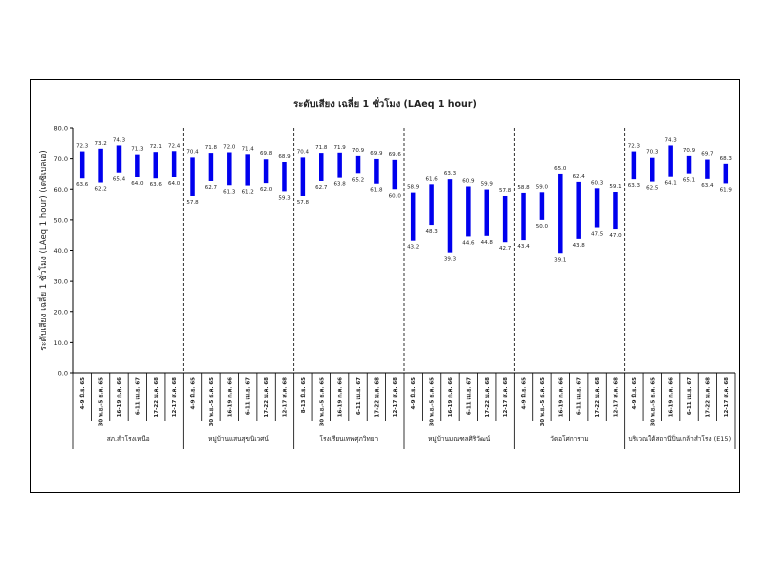 Image resolution: width=768 pixels, height=576 pixels. I want to click on y-tick-label: 10.0, so click(61, 343).